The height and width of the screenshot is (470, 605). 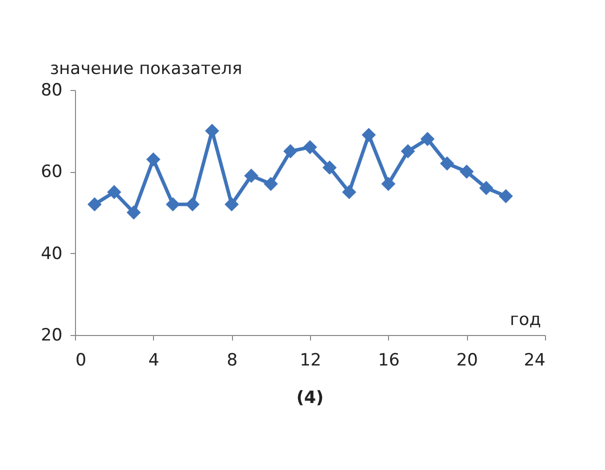 What do you see at coordinates (311, 360) in the screenshot?
I see `x-tick-label: 12` at bounding box center [311, 360].